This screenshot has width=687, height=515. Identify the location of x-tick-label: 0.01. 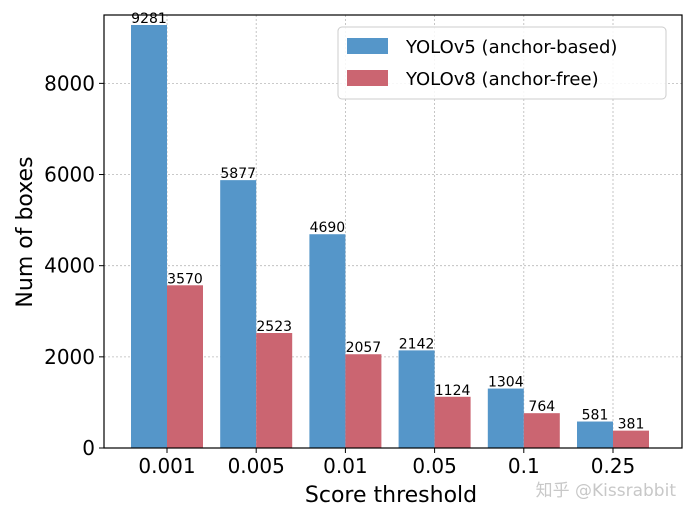
(345, 466).